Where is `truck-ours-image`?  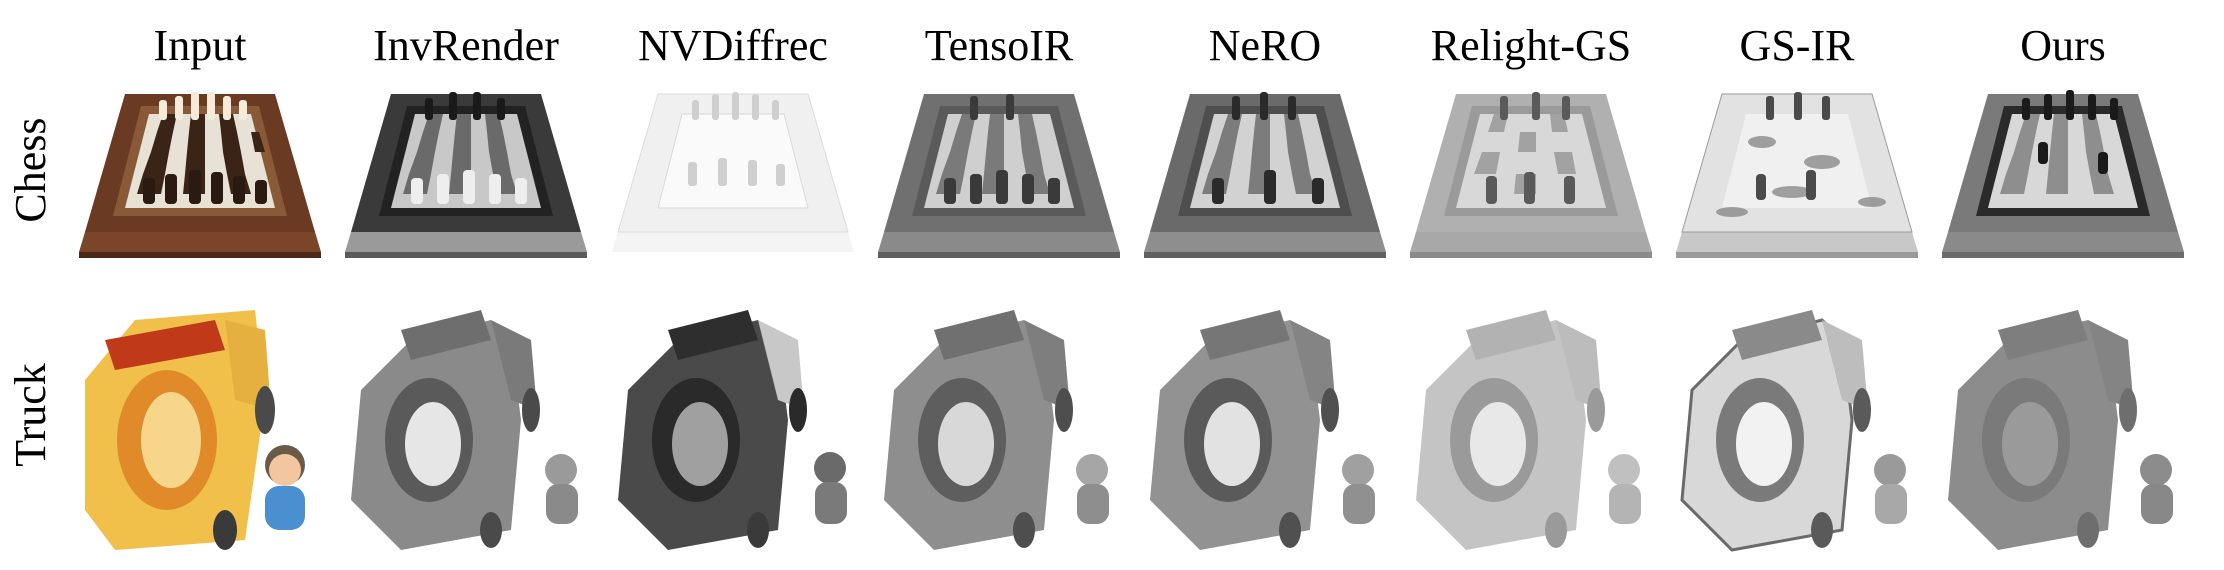
truck-ours-image is located at coordinates (2063, 426).